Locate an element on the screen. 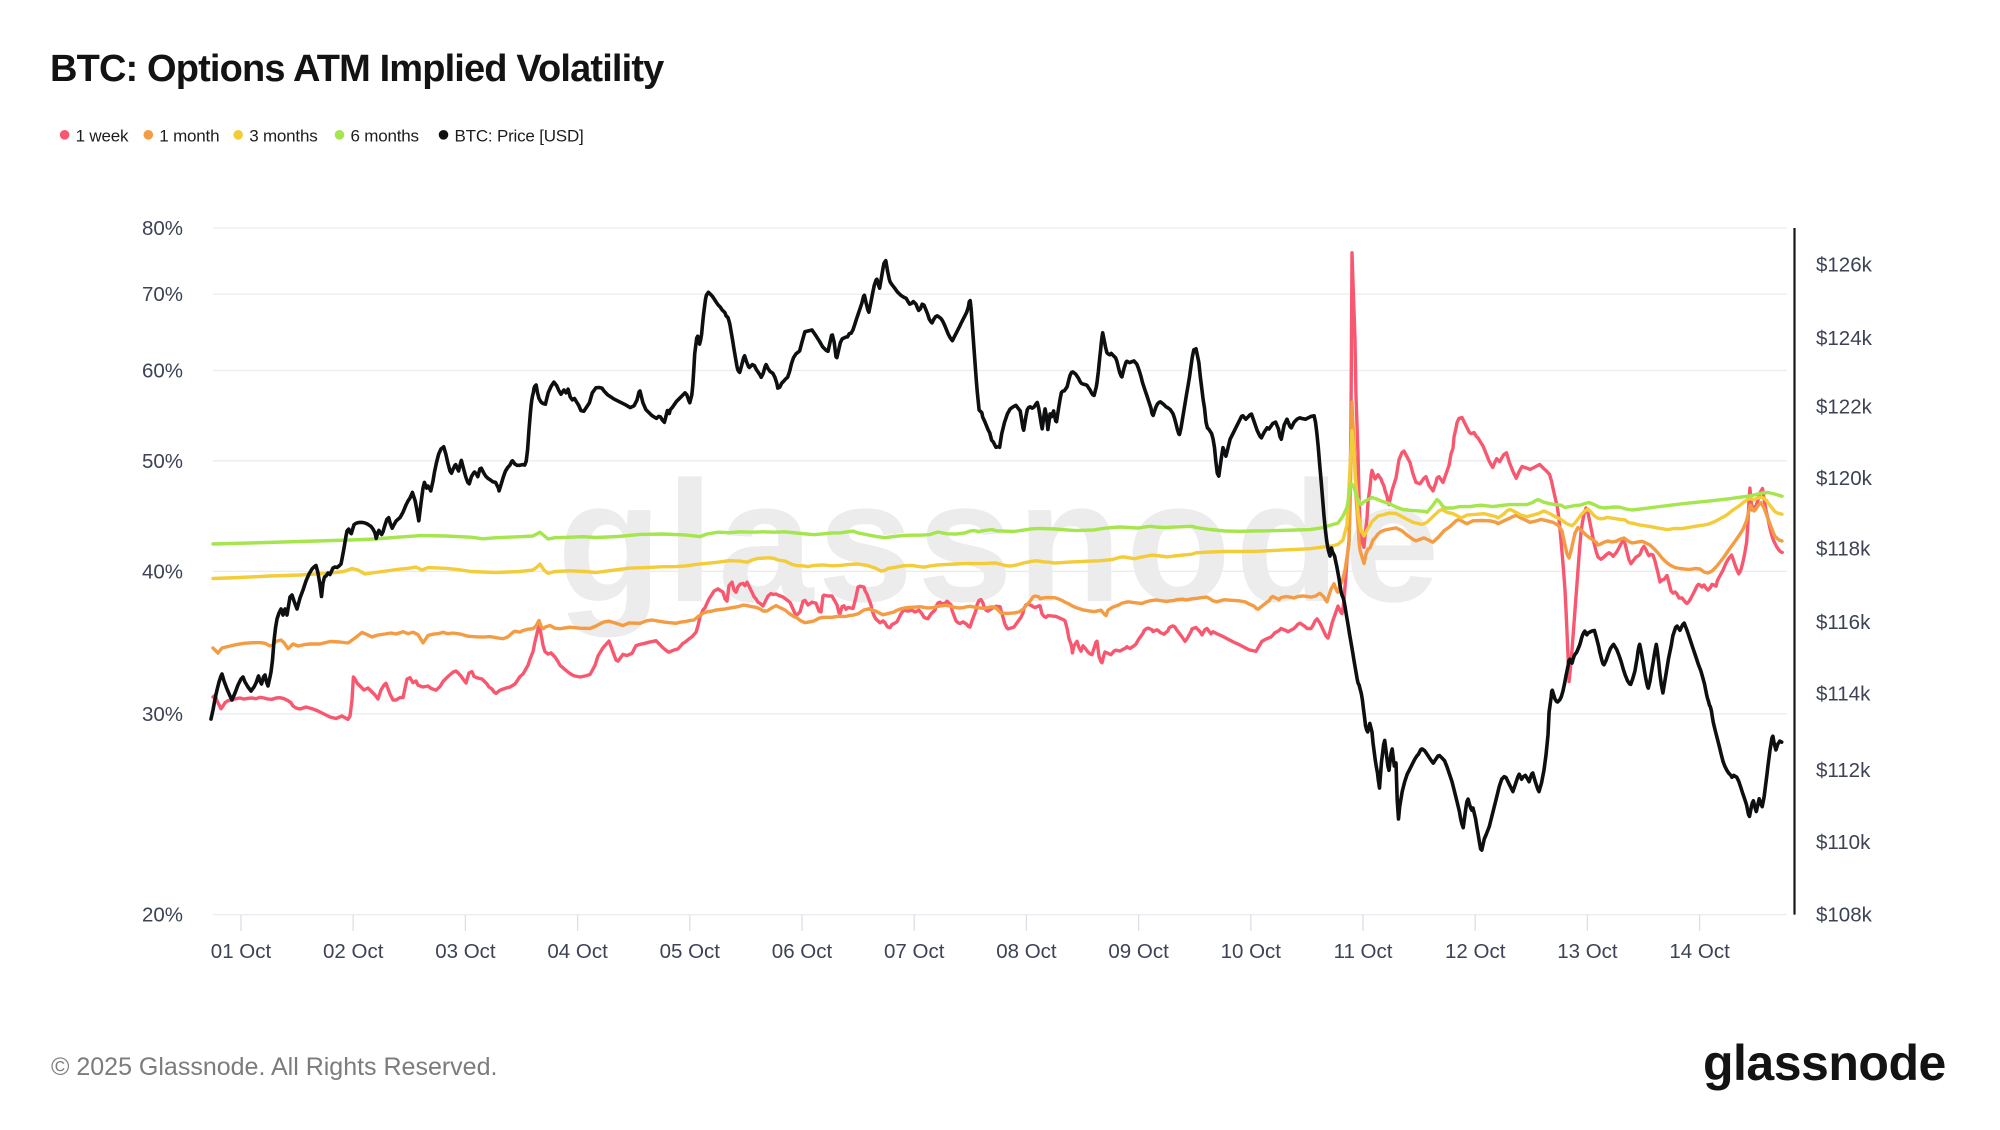 The image size is (2000, 1130). svg-text: 02 Oct is located at coordinates (353, 951).